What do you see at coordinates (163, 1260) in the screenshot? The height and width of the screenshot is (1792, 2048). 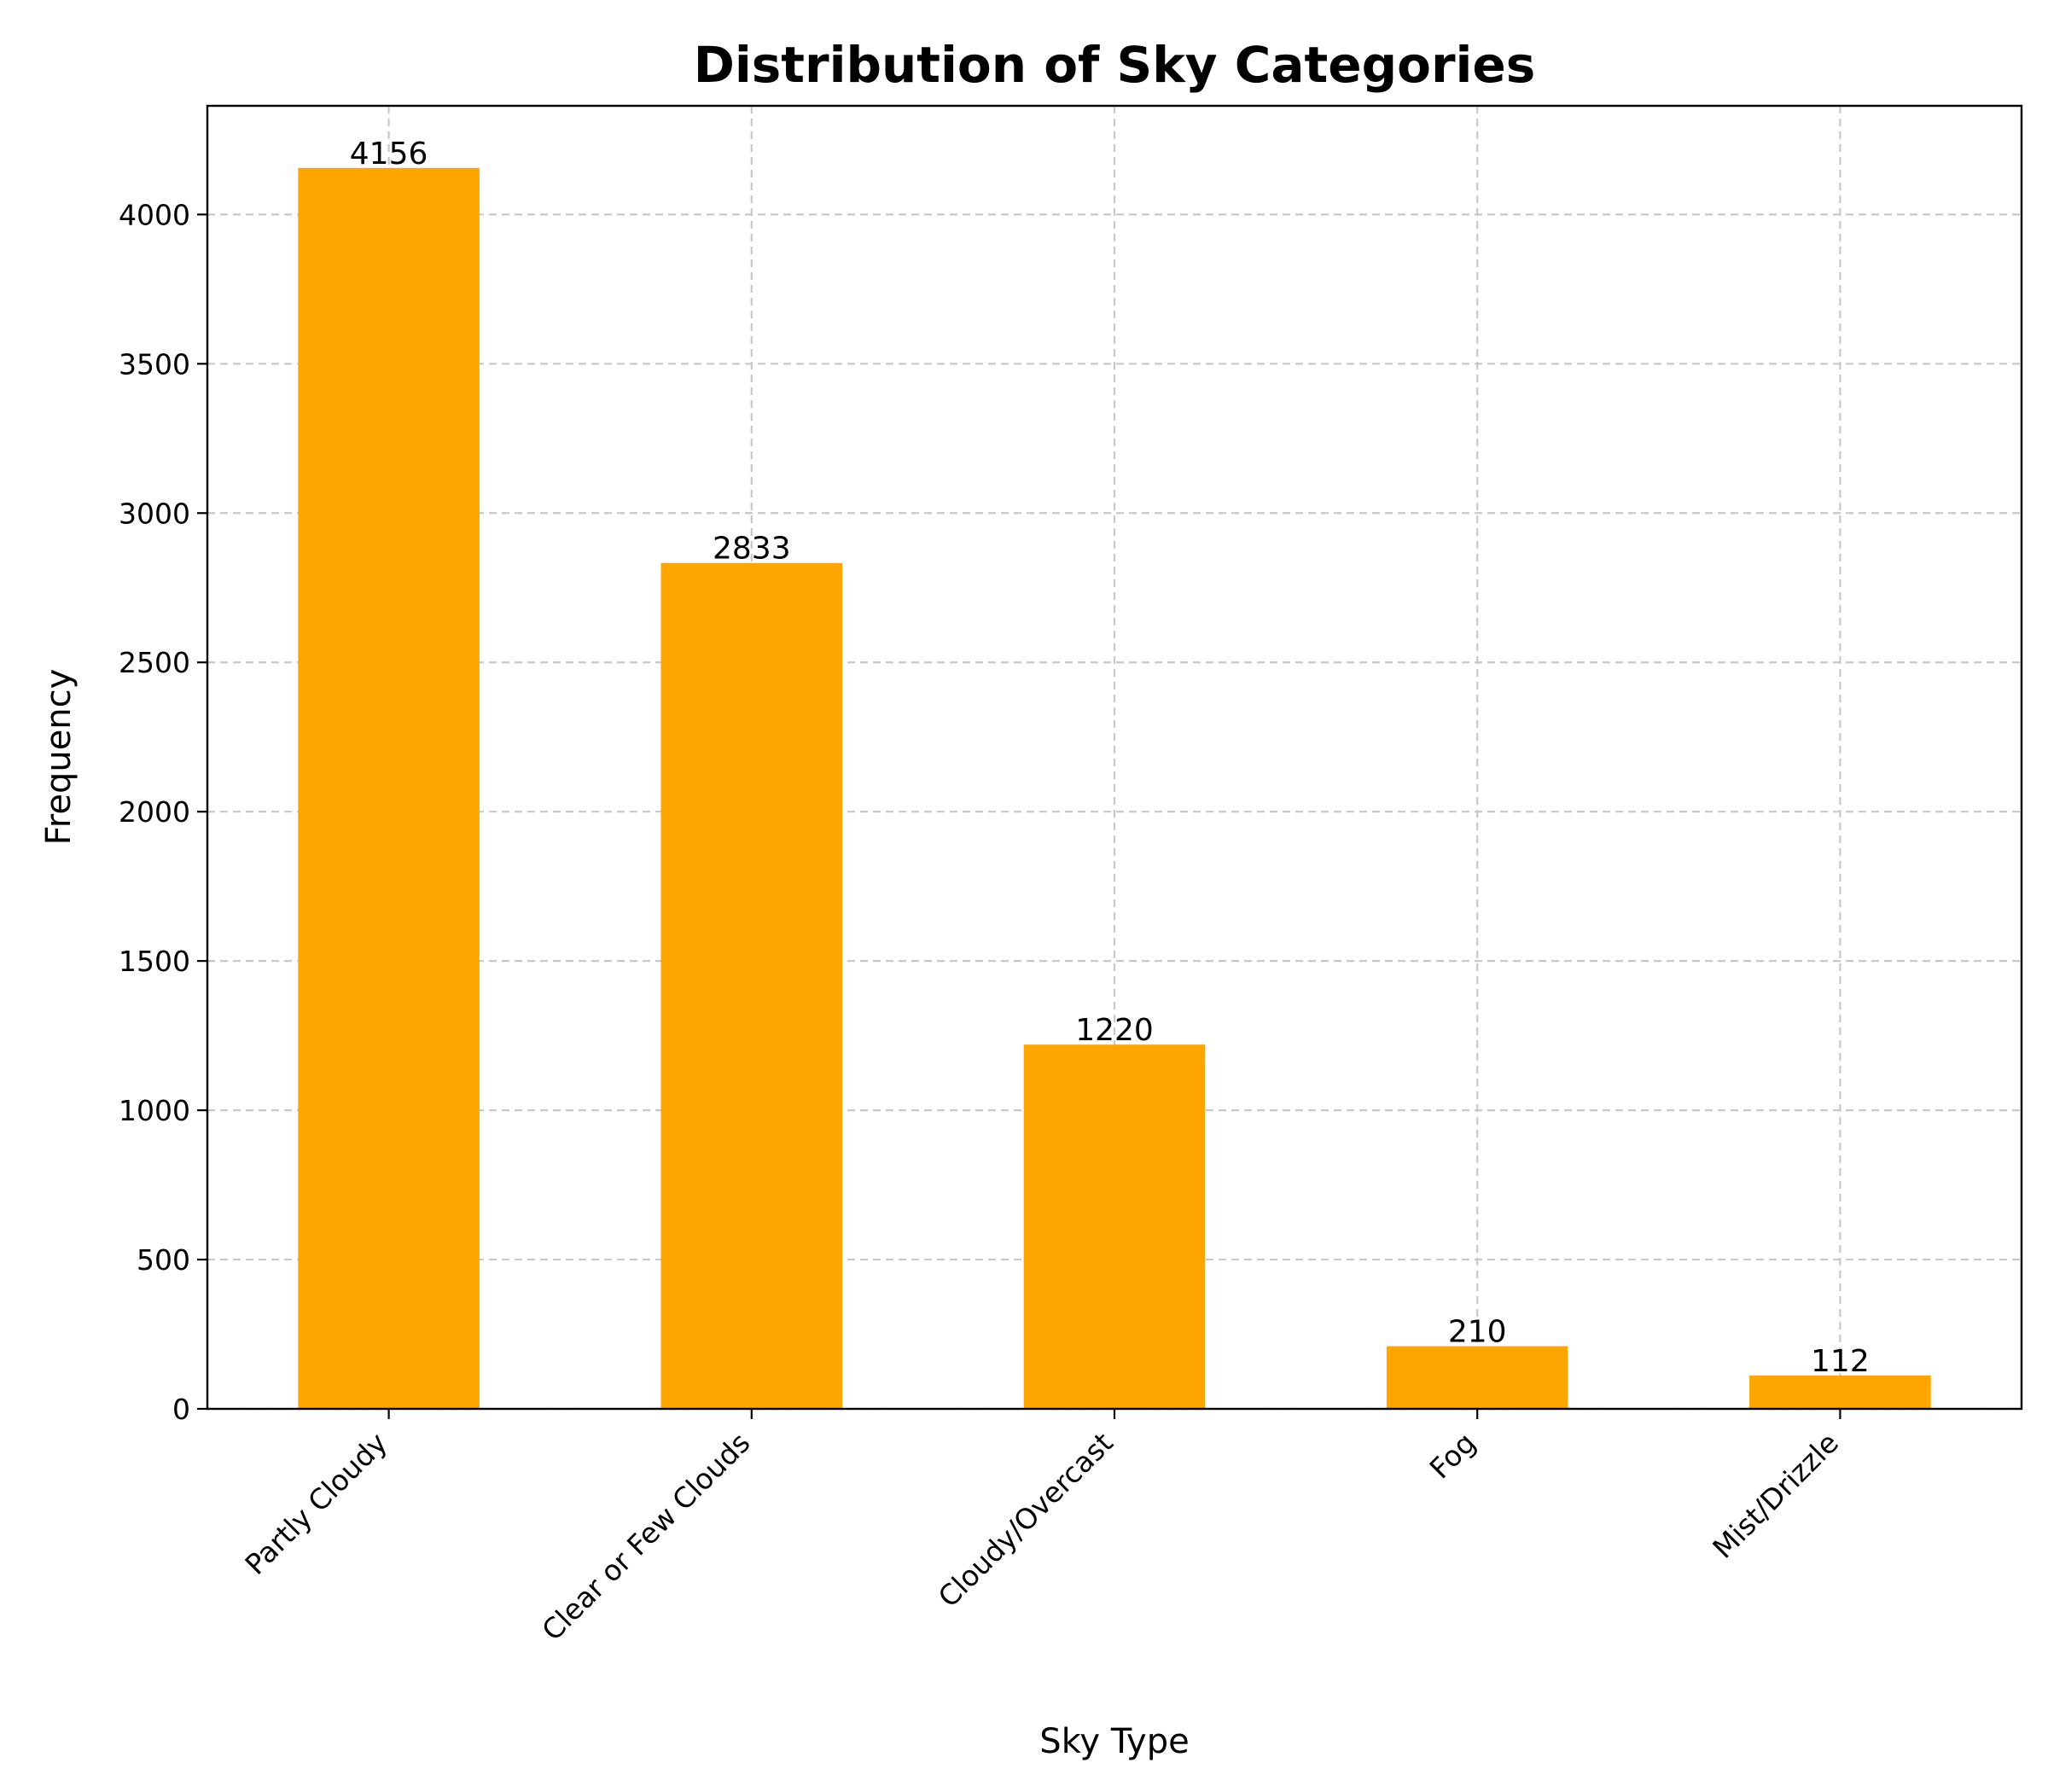 I see `y-tick-label: 500` at bounding box center [163, 1260].